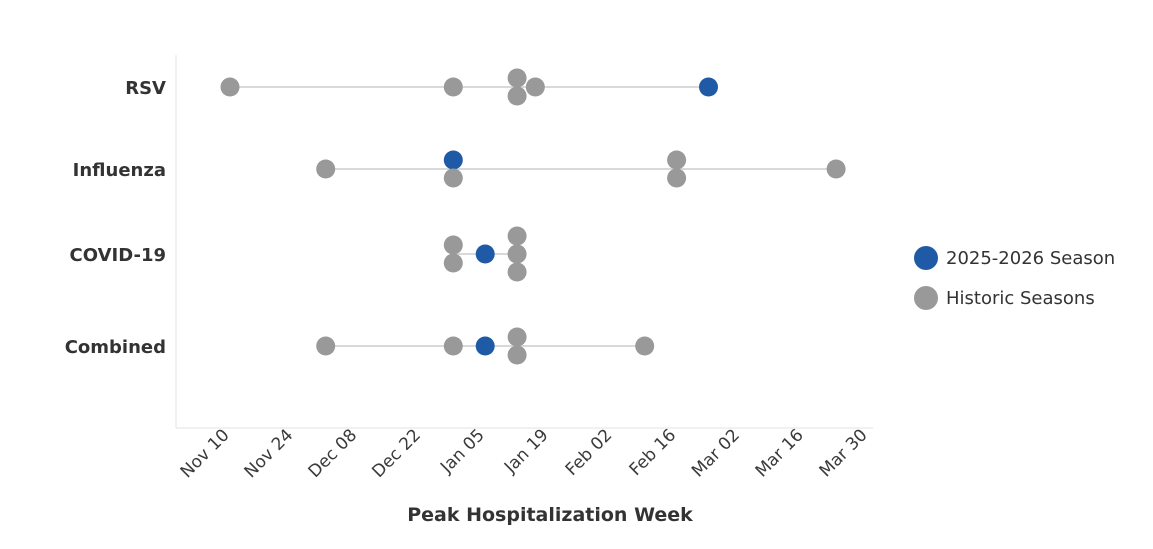 The width and height of the screenshot is (1153, 549). What do you see at coordinates (653, 452) in the screenshot?
I see `x-tick-label: Feb 16` at bounding box center [653, 452].